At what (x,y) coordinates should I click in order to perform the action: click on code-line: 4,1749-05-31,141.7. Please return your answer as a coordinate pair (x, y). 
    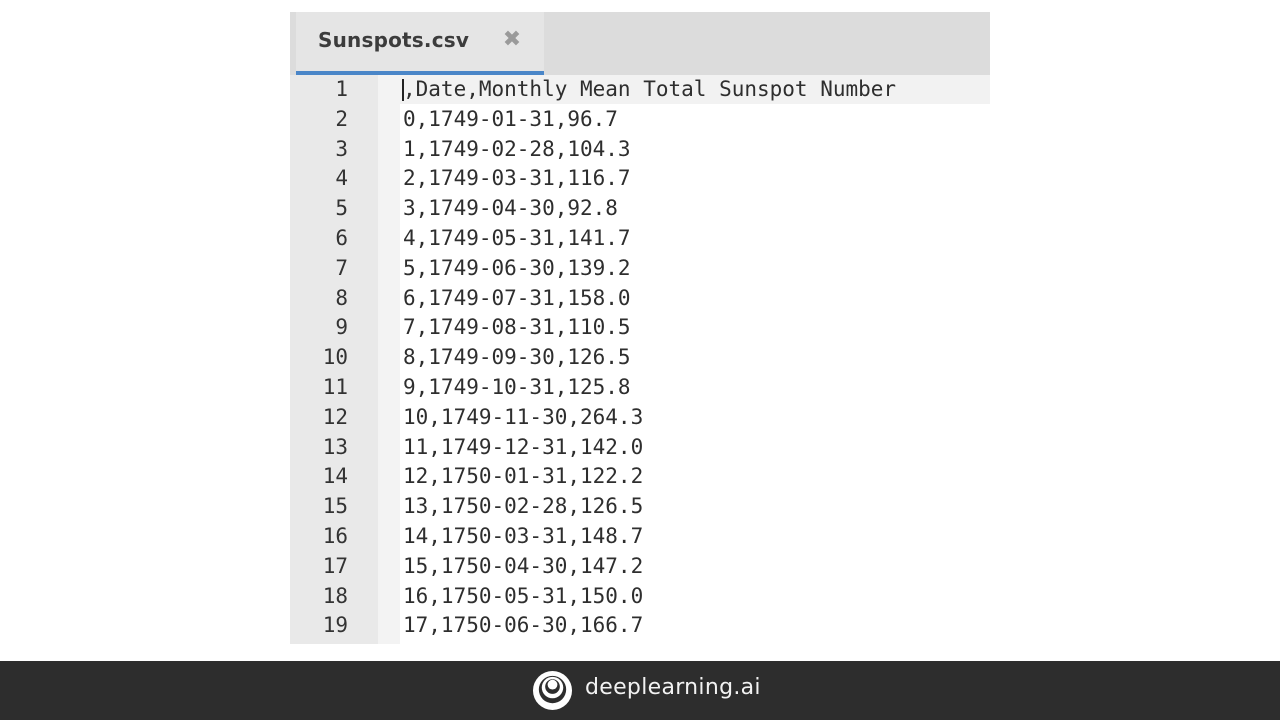
    Looking at the image, I should click on (517, 237).